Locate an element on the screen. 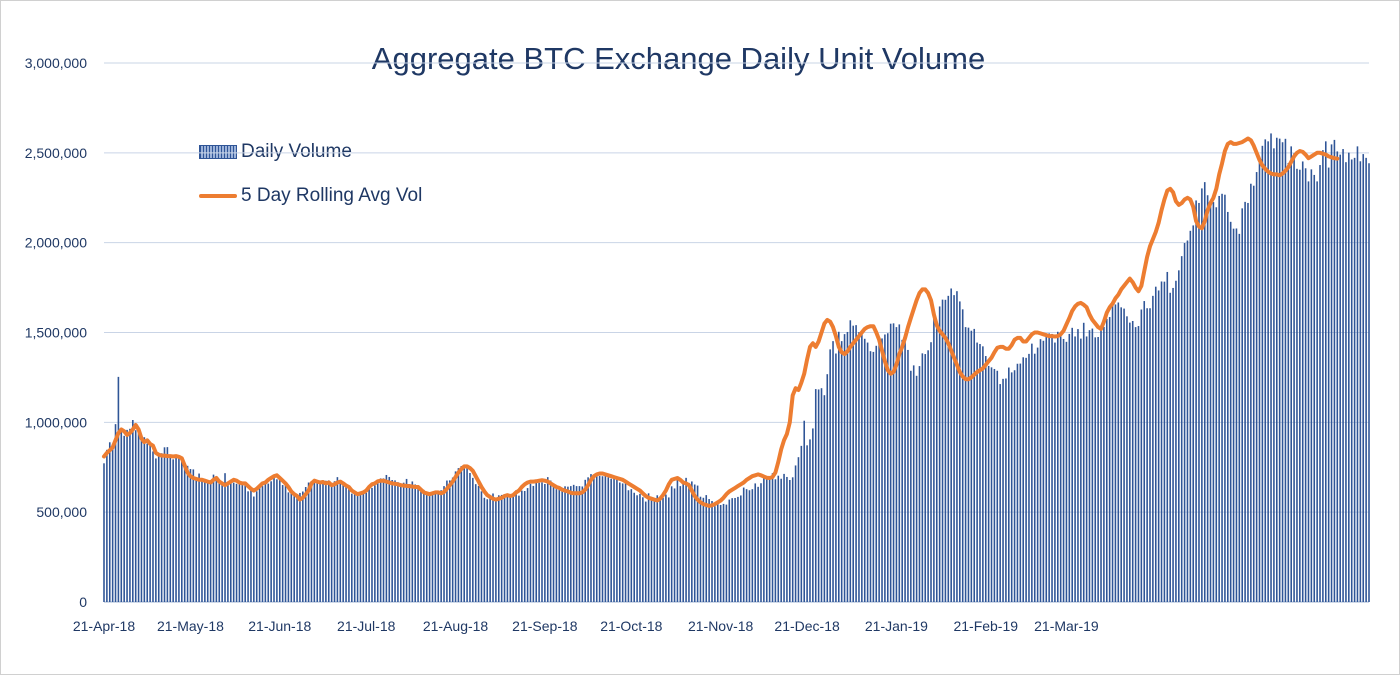 The width and height of the screenshot is (1400, 676). x-tick-label: 21-Feb-19 is located at coordinates (985, 626).